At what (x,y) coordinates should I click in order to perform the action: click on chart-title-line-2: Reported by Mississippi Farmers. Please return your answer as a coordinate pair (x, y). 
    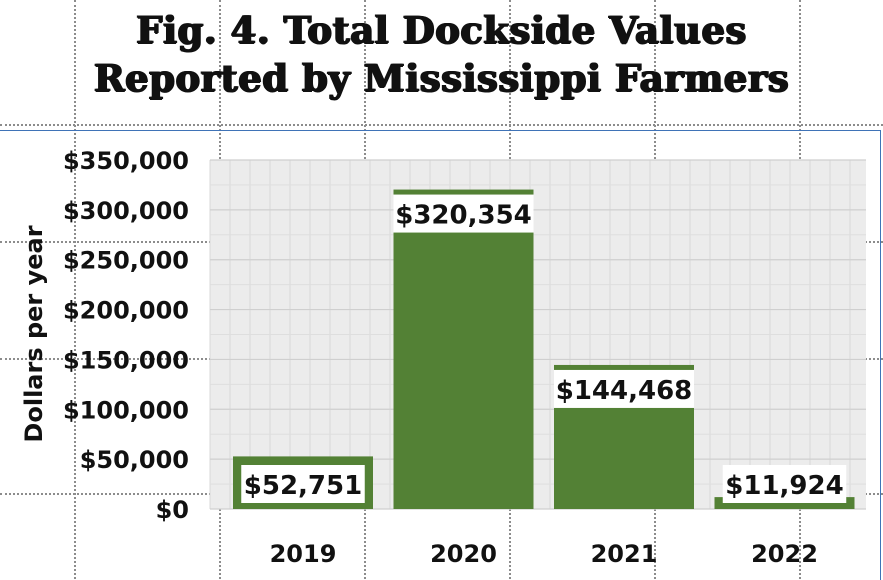
    Looking at the image, I should click on (441, 78).